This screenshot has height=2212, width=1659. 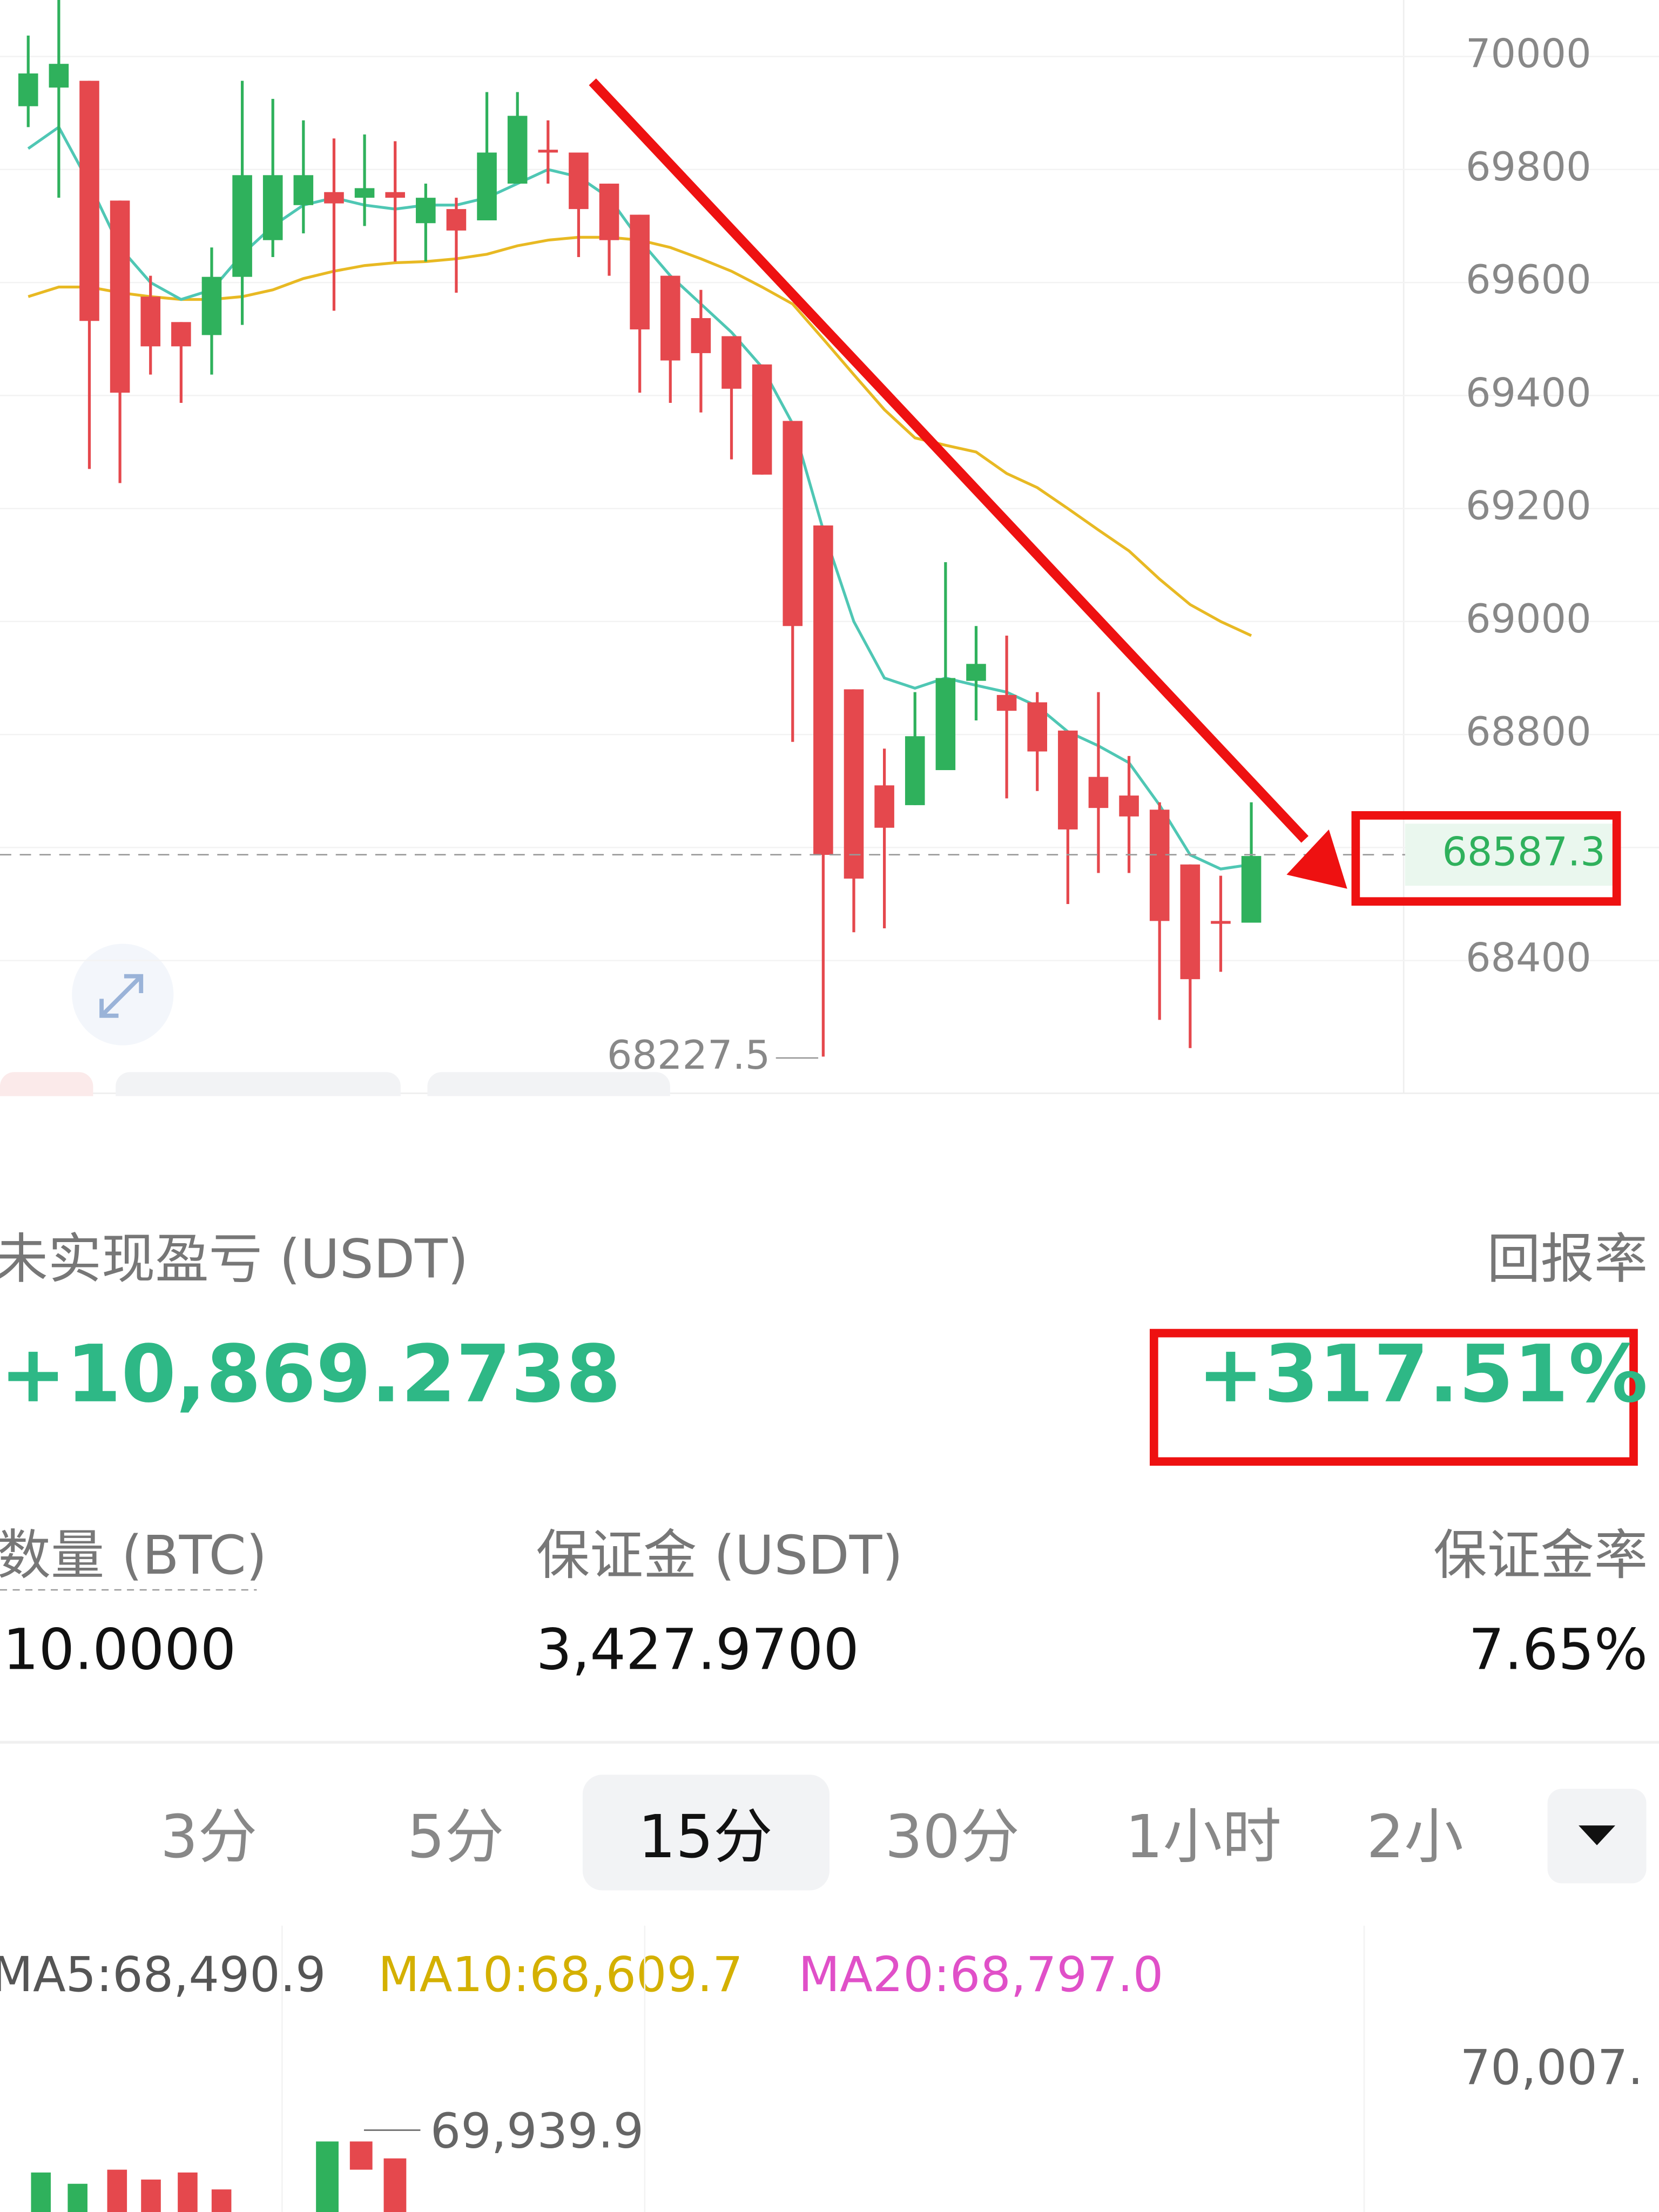 I want to click on value: 7.65%, so click(x=1558, y=1649).